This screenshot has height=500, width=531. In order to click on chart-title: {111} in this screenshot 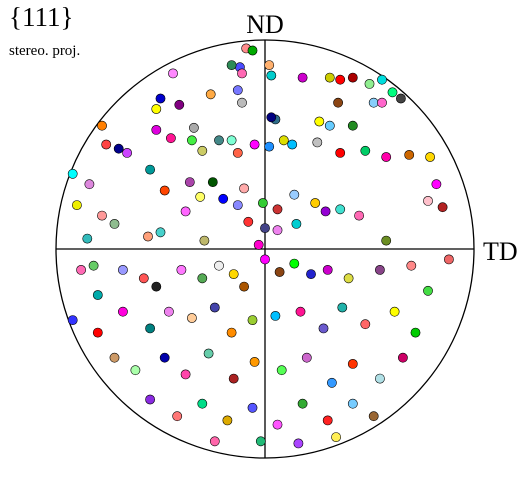, I will do `click(41, 17)`.